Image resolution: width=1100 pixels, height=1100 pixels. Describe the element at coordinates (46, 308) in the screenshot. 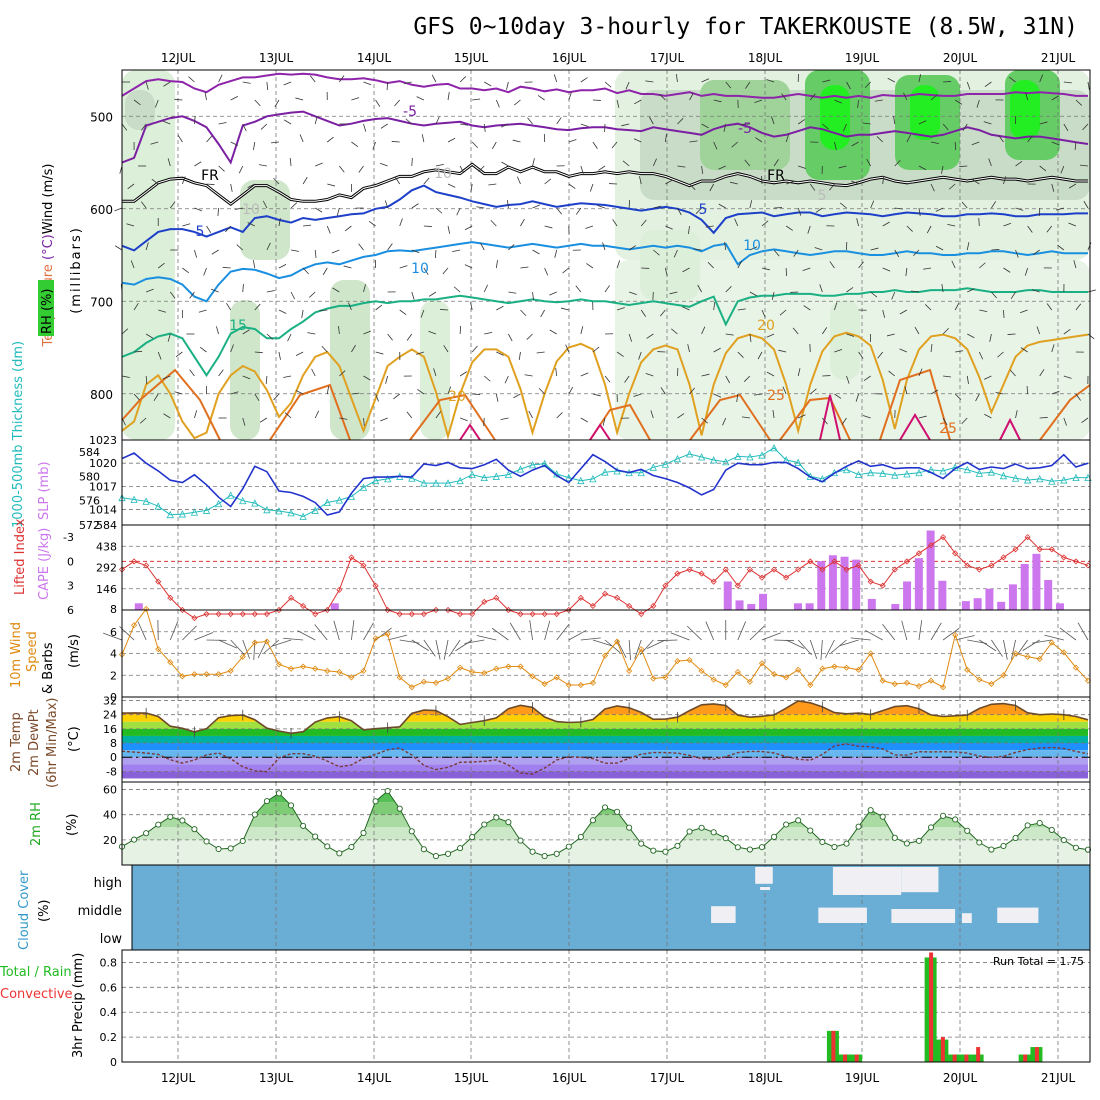

I see `rh-legend-swatch` at that location.